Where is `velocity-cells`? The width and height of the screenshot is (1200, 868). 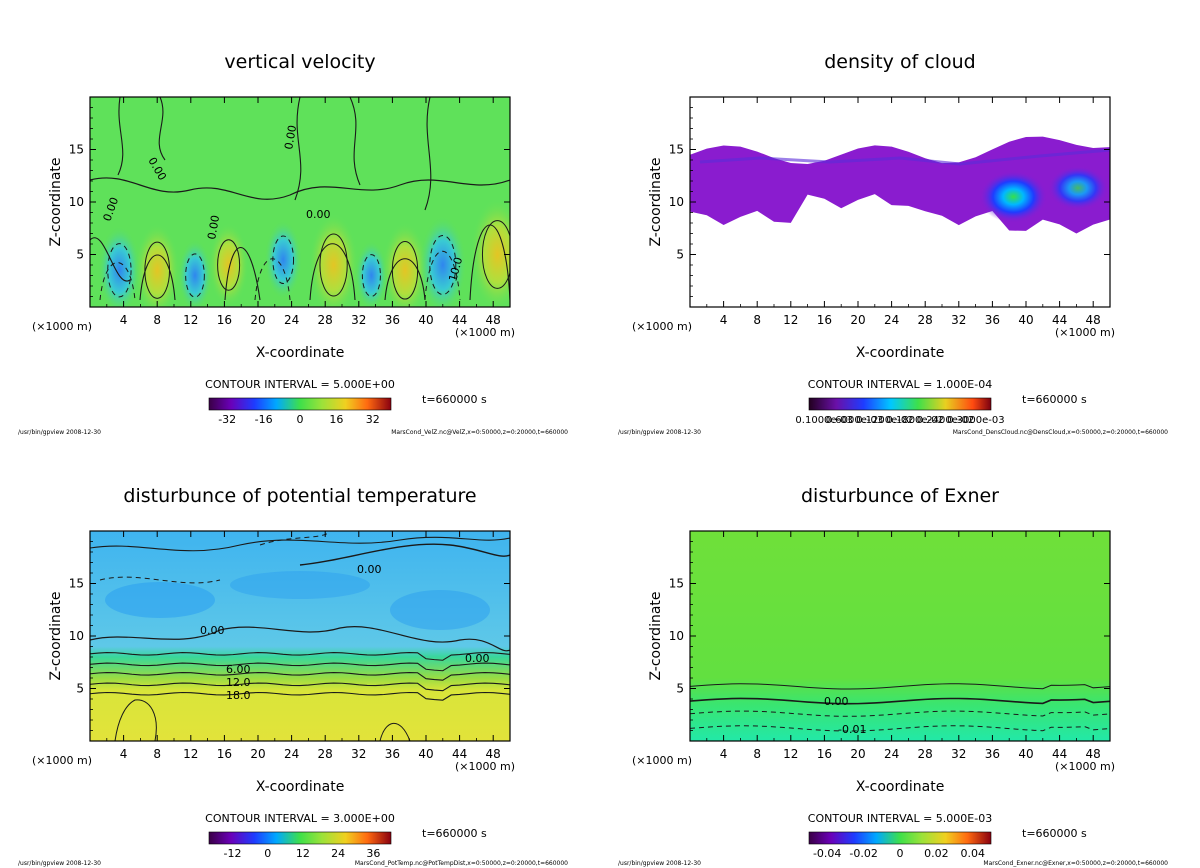
velocity-cells is located at coordinates (304, 252).